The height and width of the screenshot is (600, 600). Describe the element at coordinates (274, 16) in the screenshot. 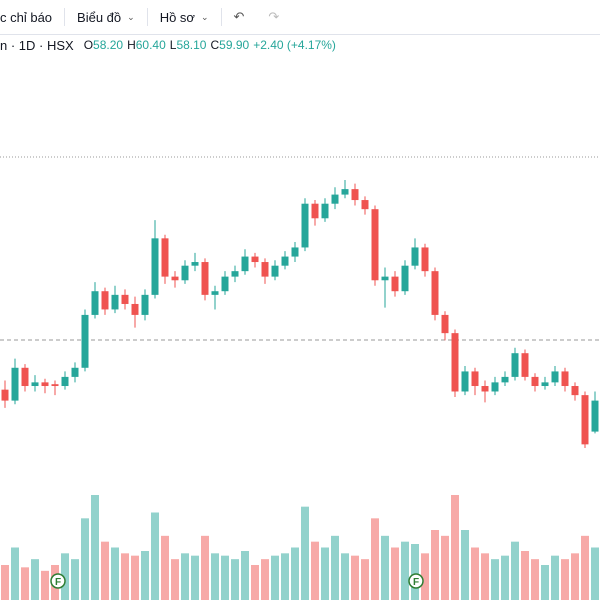

I see `redo: ↷` at that location.